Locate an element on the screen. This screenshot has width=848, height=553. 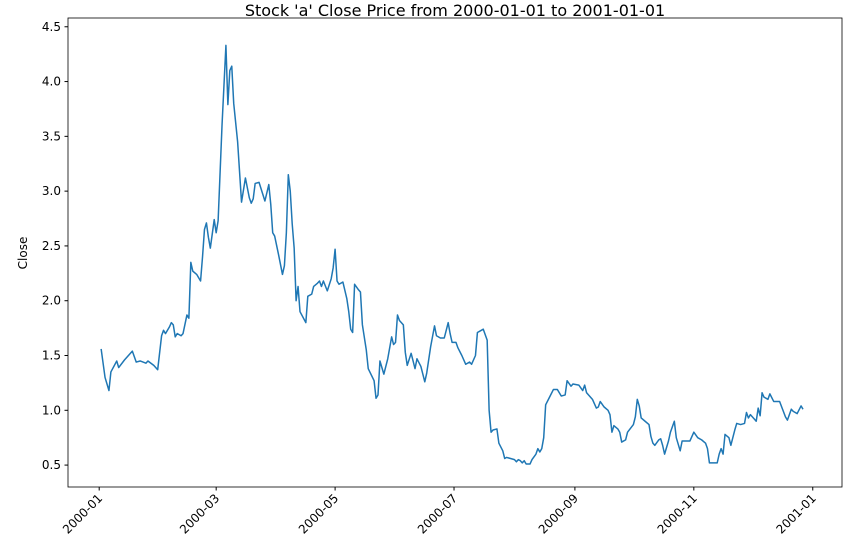
x-tick-label: 2000-03 is located at coordinates (199, 513).